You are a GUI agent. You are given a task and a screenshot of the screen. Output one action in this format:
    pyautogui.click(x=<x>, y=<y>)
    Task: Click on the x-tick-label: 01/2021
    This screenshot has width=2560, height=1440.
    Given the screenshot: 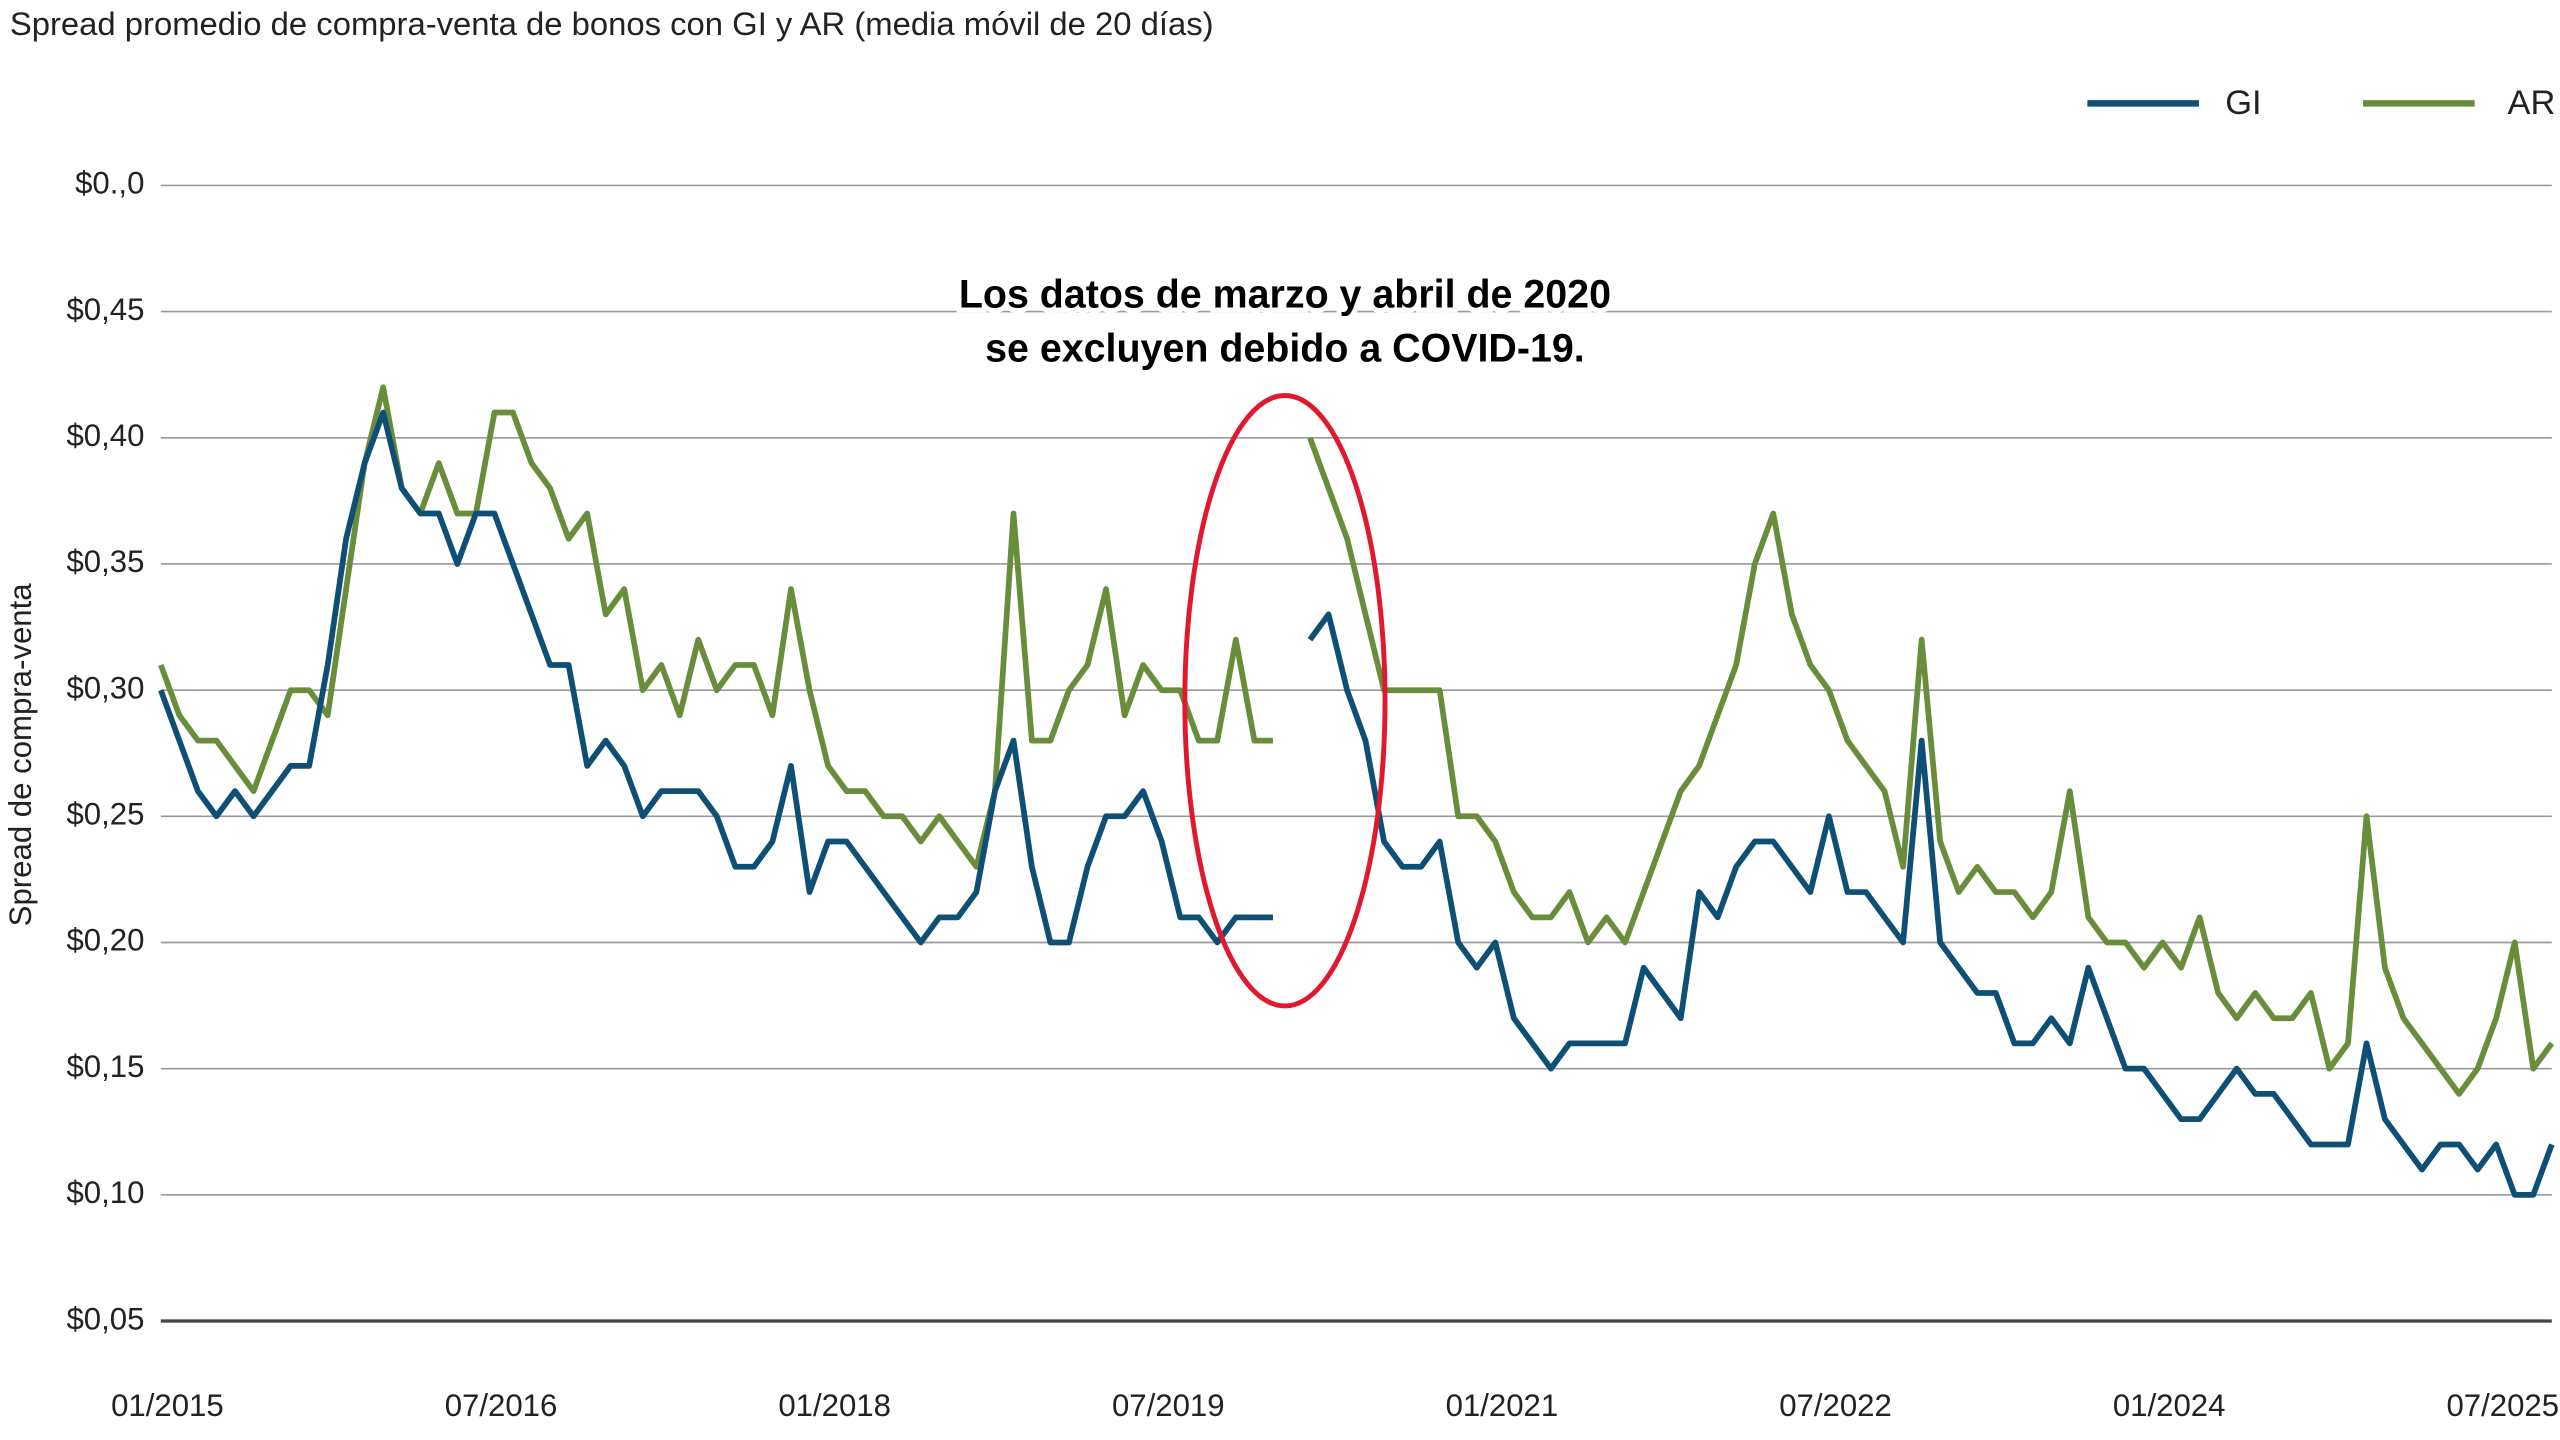 What is the action you would take?
    pyautogui.click(x=1502, y=1405)
    